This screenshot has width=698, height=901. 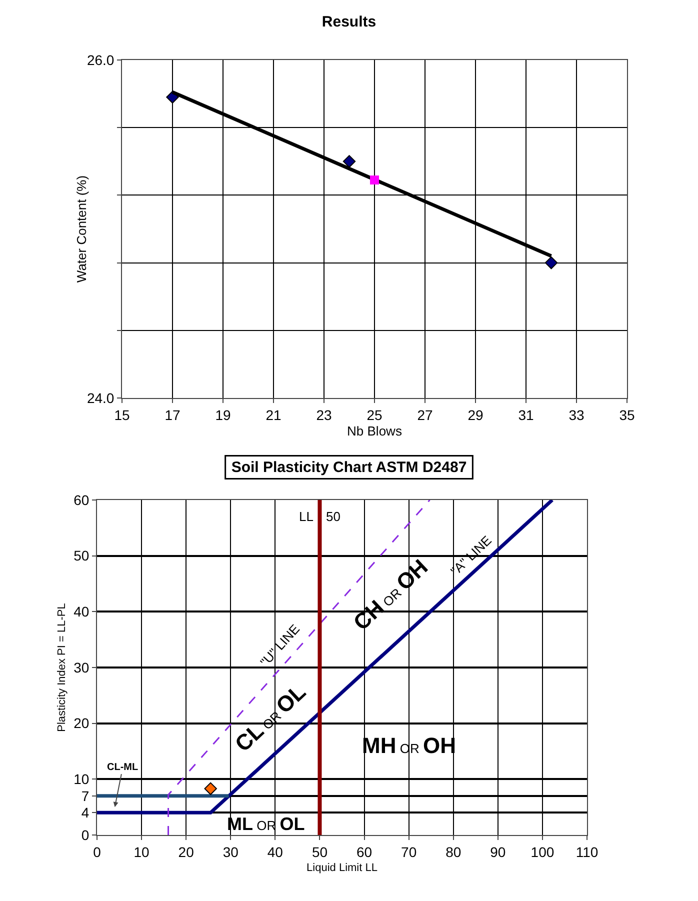 What do you see at coordinates (526, 414) in the screenshot?
I see `x-tick-label: 31` at bounding box center [526, 414].